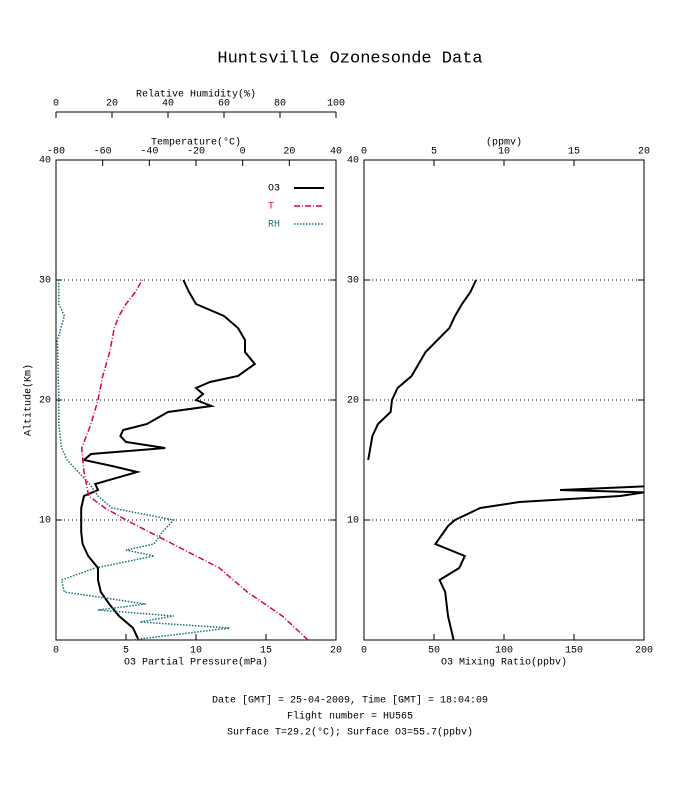 The height and width of the screenshot is (805, 700). I want to click on legend-label: O3, so click(274, 189).